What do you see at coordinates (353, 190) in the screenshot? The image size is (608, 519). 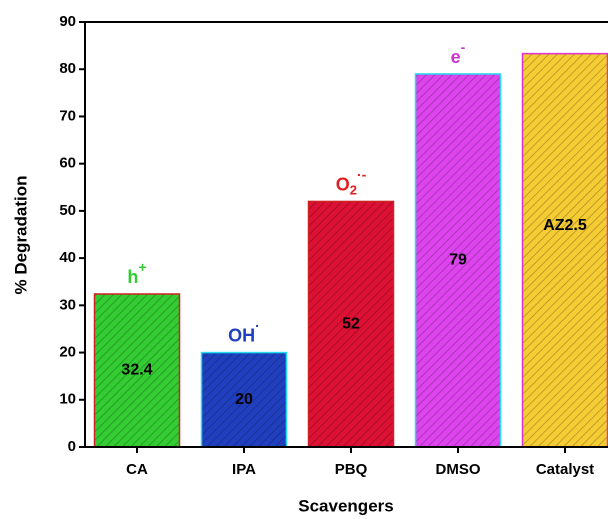 I see `annotation-sub: 2` at bounding box center [353, 190].